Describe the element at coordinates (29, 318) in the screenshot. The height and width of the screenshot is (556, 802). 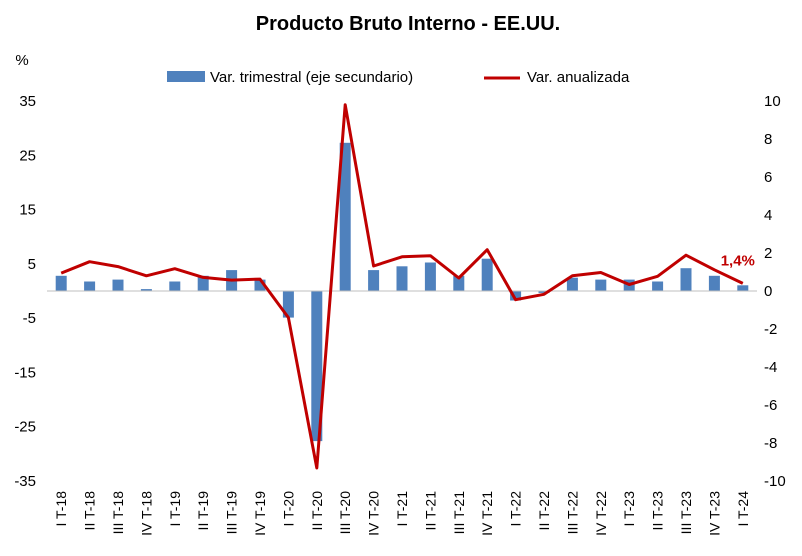
I see `y-left-tick-label: -5` at that location.